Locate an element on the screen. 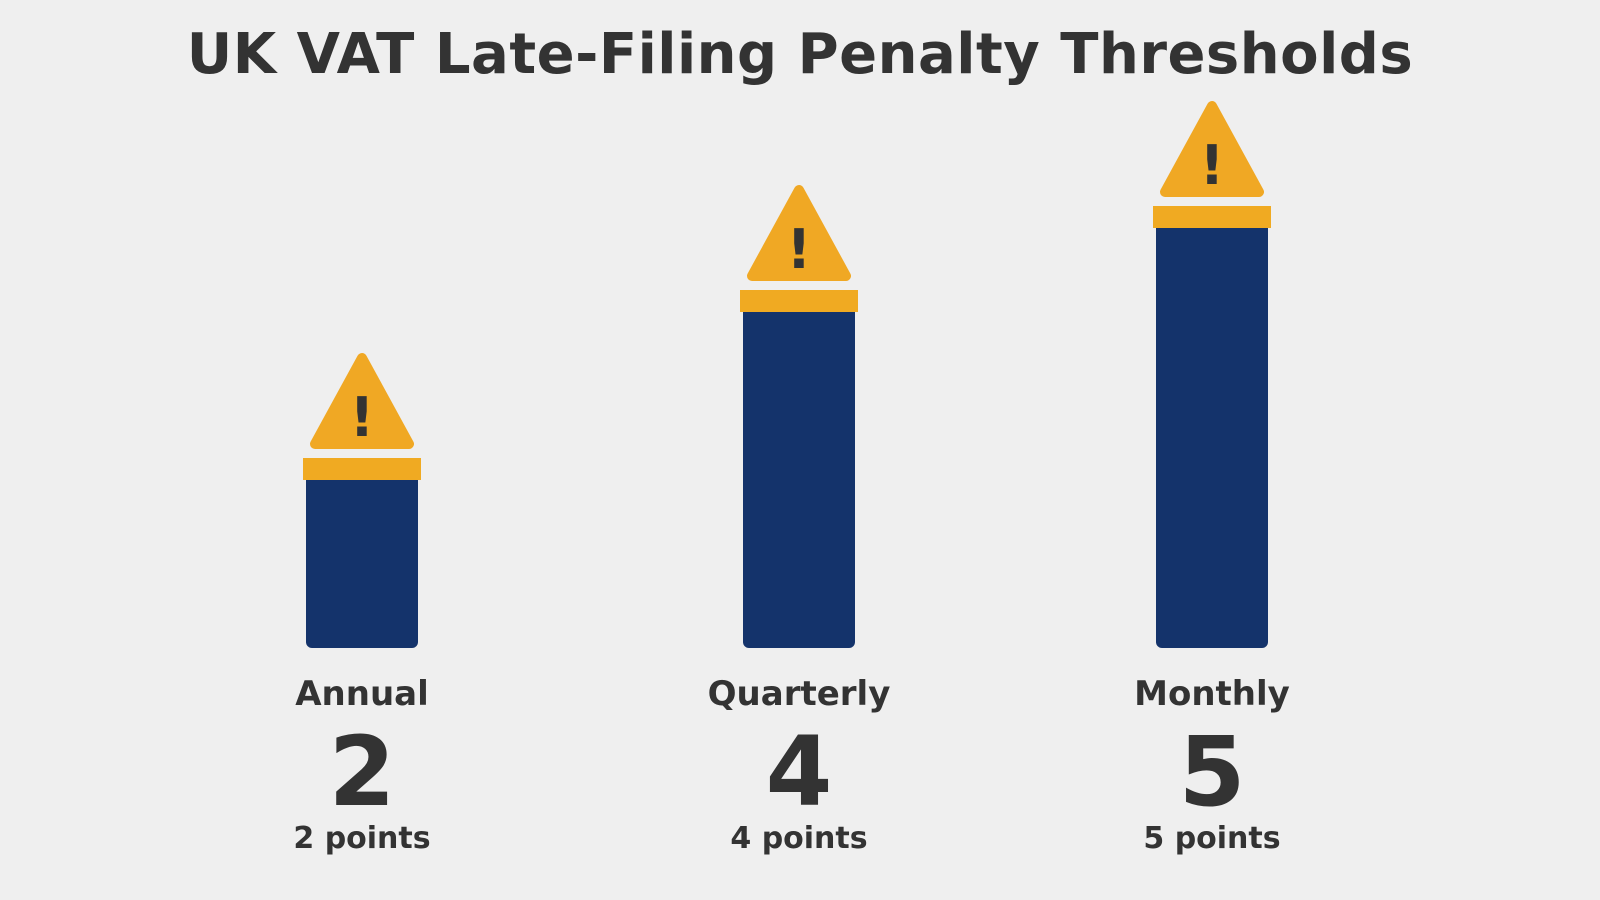 The image size is (1600, 900). value-label: 5 is located at coordinates (1212, 772).